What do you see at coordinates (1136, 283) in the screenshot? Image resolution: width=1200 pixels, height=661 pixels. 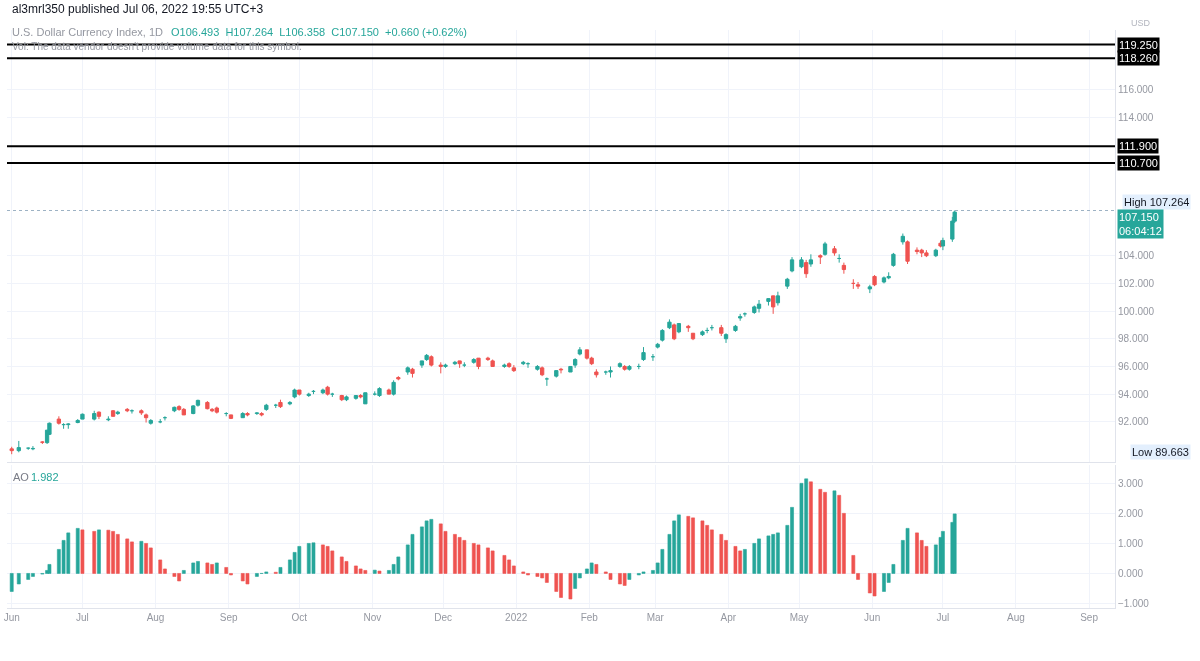 I see `y-tick-label: 102.000` at bounding box center [1136, 283].